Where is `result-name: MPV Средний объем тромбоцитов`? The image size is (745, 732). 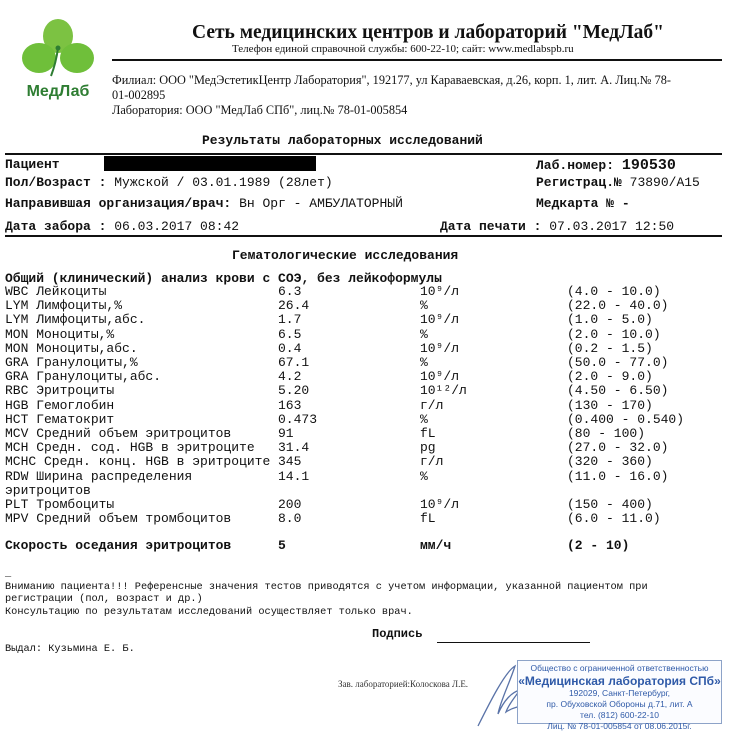
result-name: MPV Средний объем тромбоцитов is located at coordinates (118, 519).